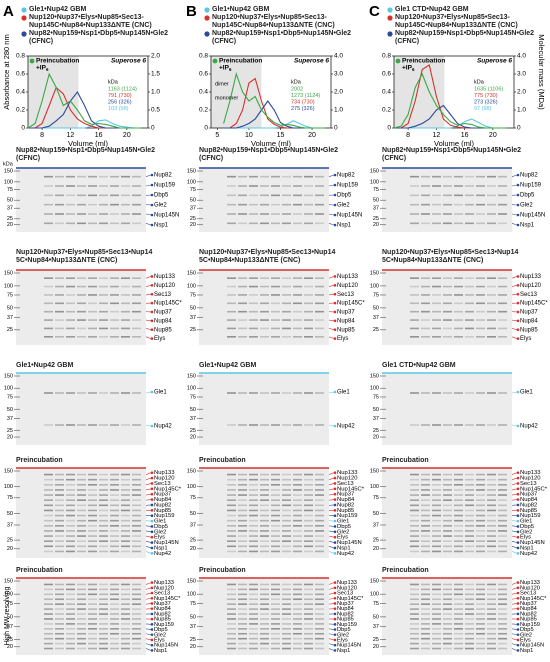 Image resolution: width=550 pixels, height=662 pixels. I want to click on marker-label: 150, so click(374, 376).